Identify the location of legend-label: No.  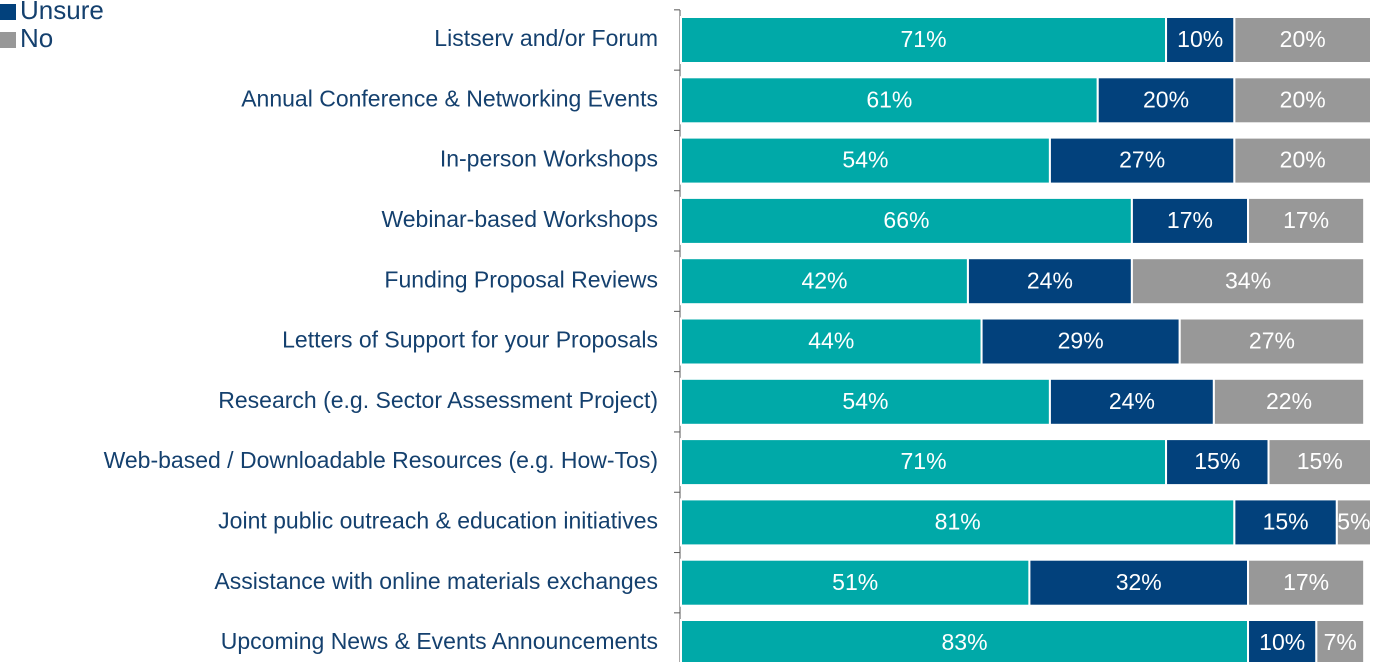
(36, 38).